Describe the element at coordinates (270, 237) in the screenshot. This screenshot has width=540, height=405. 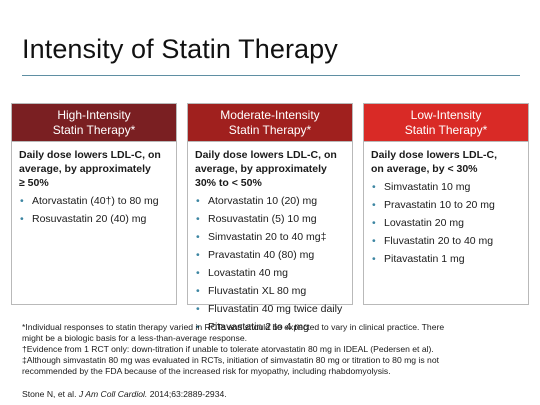
I see `list-item: Simvastatin 20 to 40 mg‡` at that location.